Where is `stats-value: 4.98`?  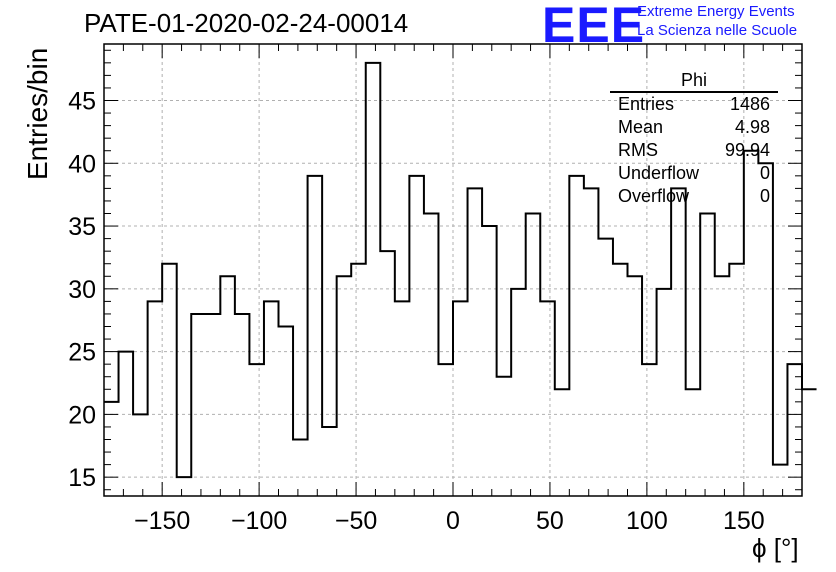
stats-value: 4.98 is located at coordinates (752, 127).